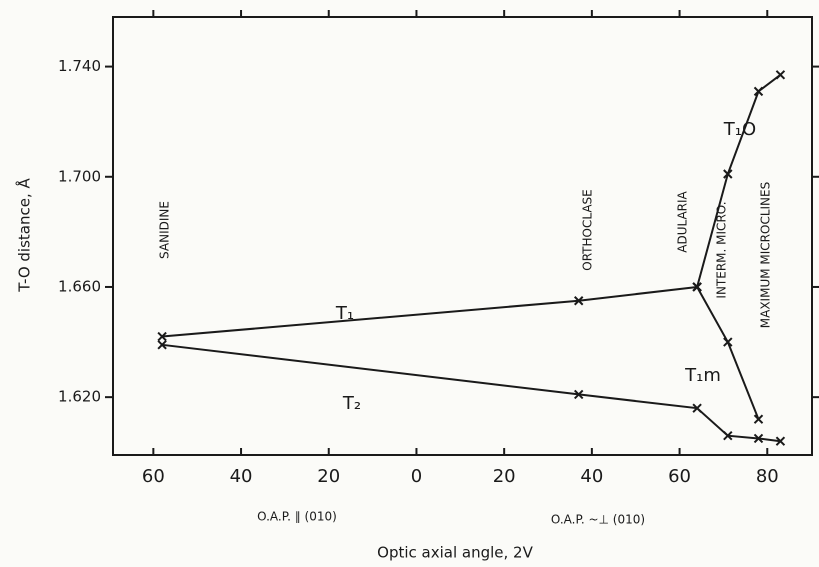 This screenshot has height=567, width=819. I want to click on series-label: T₂, so click(351, 403).